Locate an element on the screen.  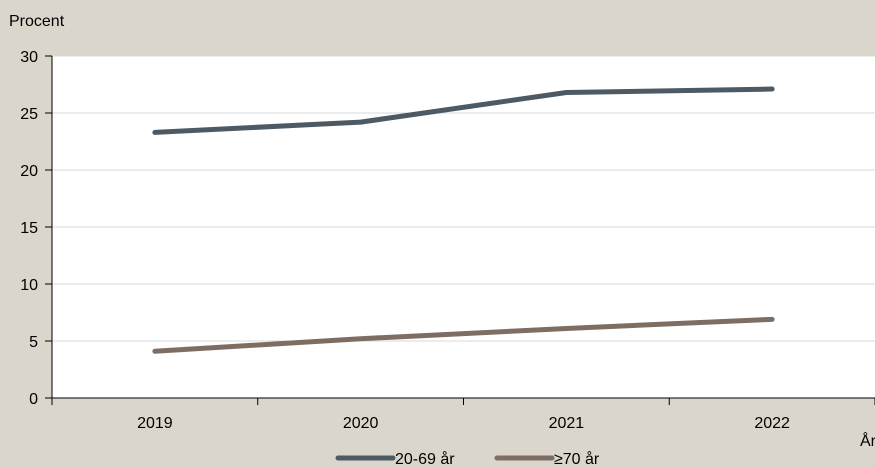
y-tick-label: 10 is located at coordinates (29, 285).